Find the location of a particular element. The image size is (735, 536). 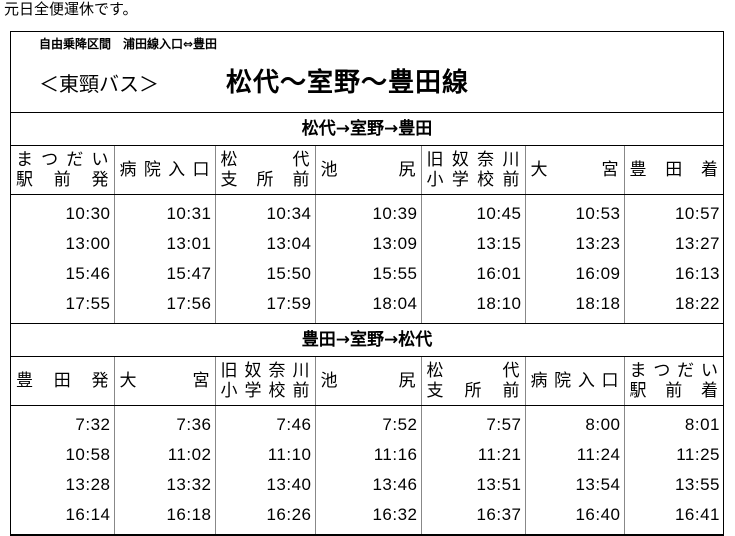

departure-time: 10:39 is located at coordinates (367, 211).